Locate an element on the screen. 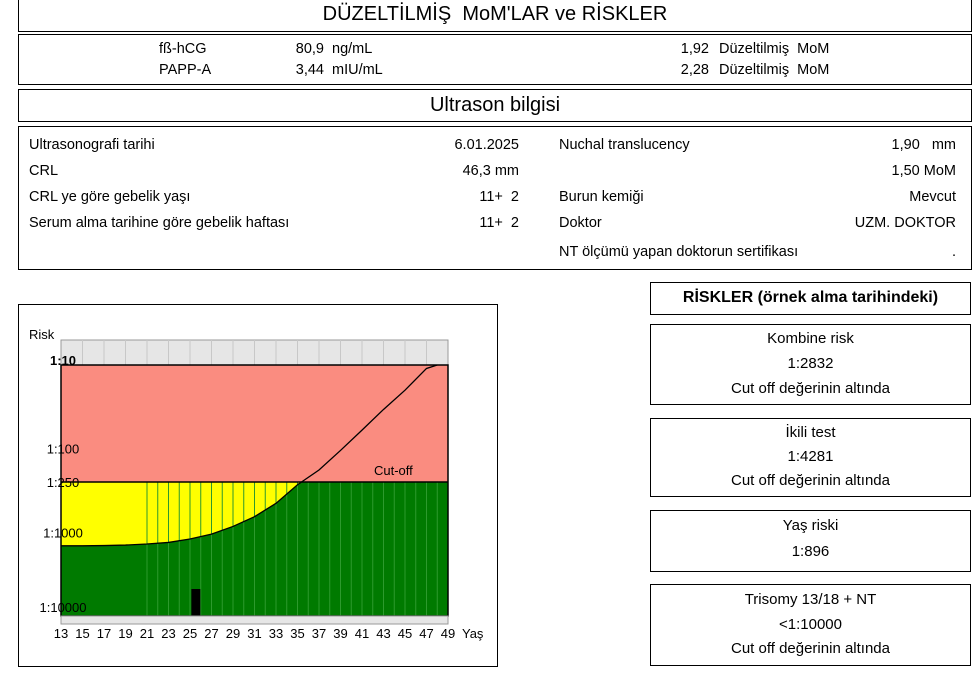 The height and width of the screenshot is (688, 978). risk-value: <1:10000 is located at coordinates (810, 624).